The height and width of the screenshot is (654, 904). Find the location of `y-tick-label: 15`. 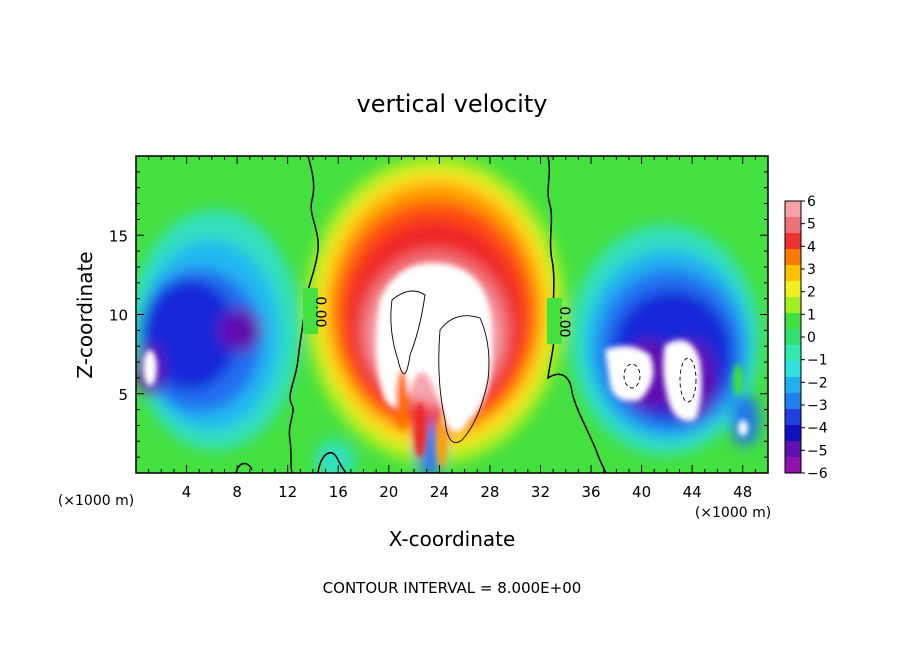

y-tick-label: 15 is located at coordinates (118, 236).